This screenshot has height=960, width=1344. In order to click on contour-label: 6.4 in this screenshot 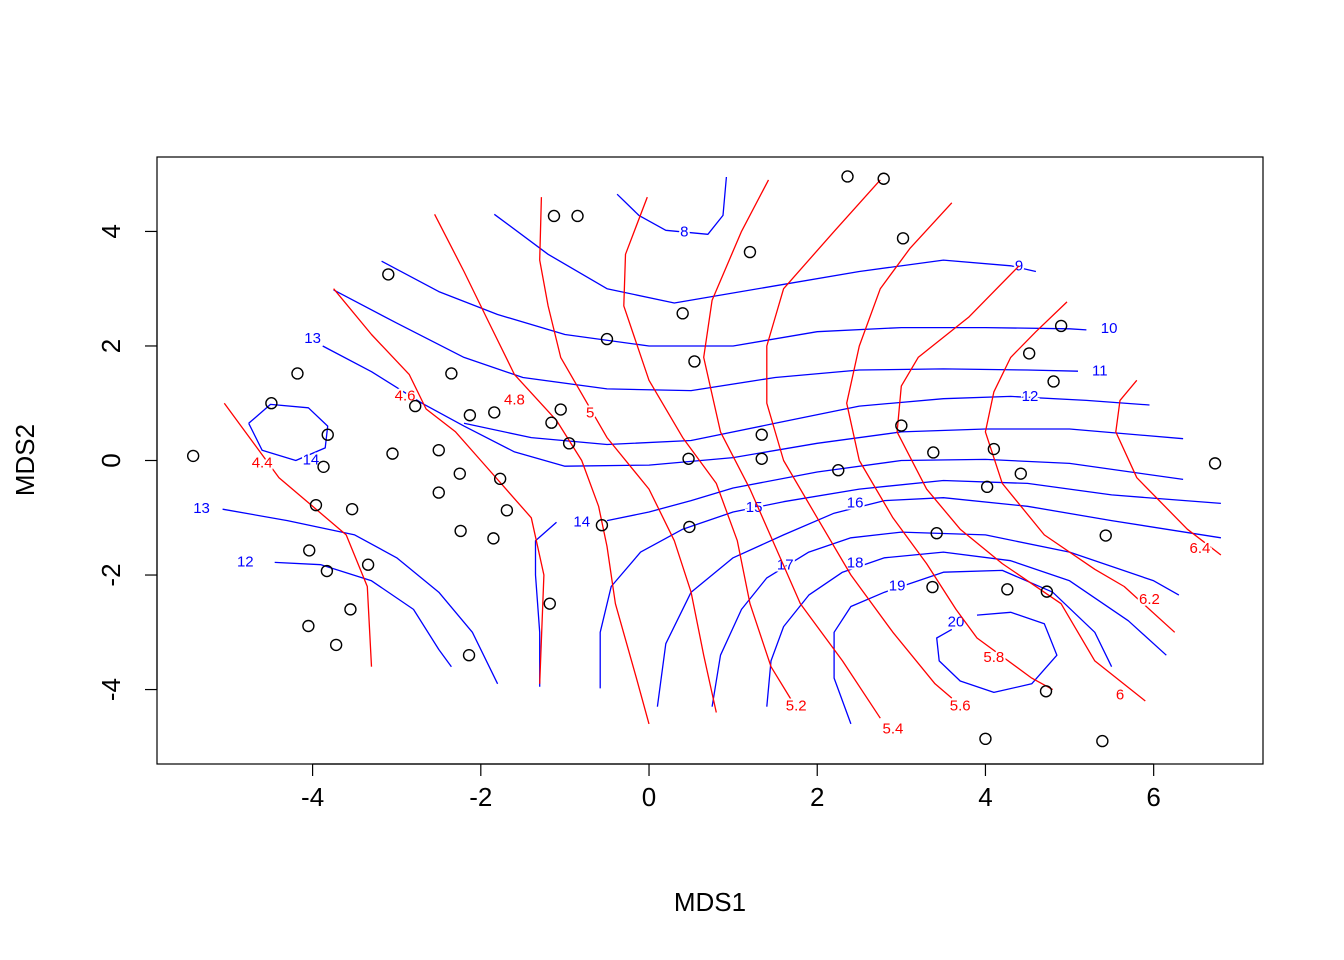, I will do `click(1199, 548)`.